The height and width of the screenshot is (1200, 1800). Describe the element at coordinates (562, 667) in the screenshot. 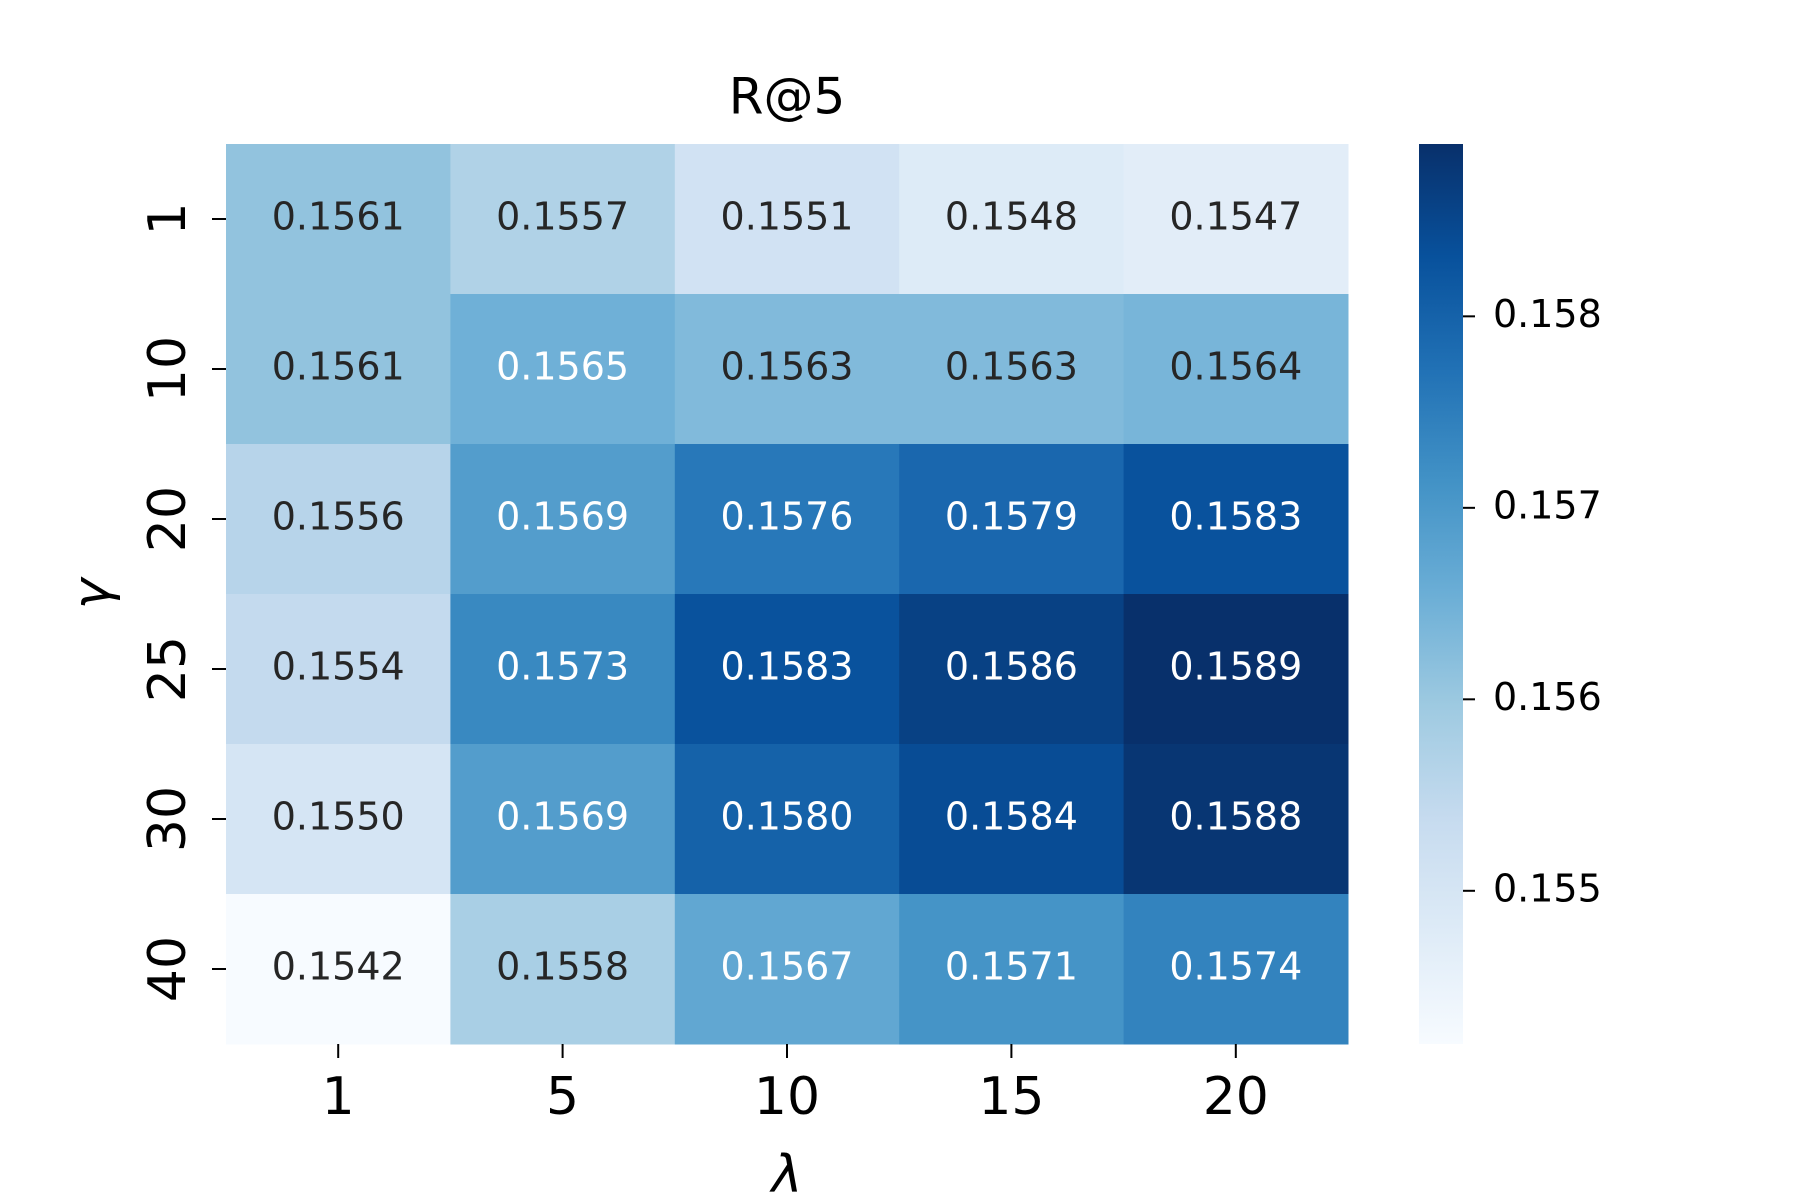

I see `cell-value-label: 0.1573` at that location.